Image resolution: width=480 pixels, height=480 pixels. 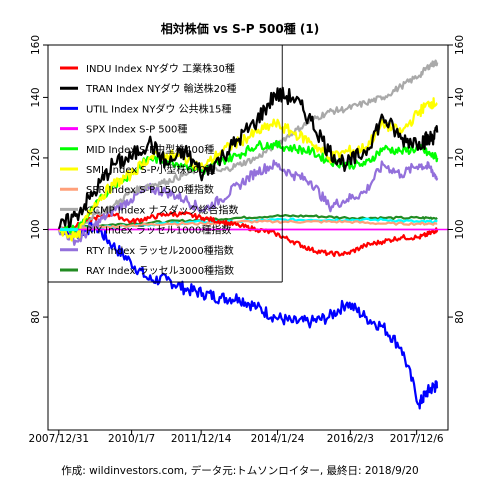 What do you see at coordinates (460, 229) in the screenshot?
I see `y-tick-label-right: 100` at bounding box center [460, 229].